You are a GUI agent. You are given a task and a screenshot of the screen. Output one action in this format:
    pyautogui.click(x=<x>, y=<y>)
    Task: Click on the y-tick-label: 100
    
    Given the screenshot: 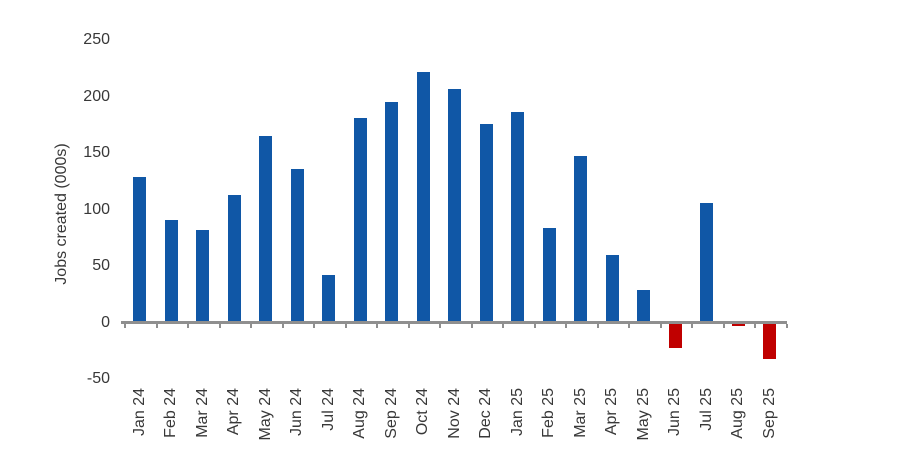 What is the action you would take?
    pyautogui.click(x=96, y=209)
    